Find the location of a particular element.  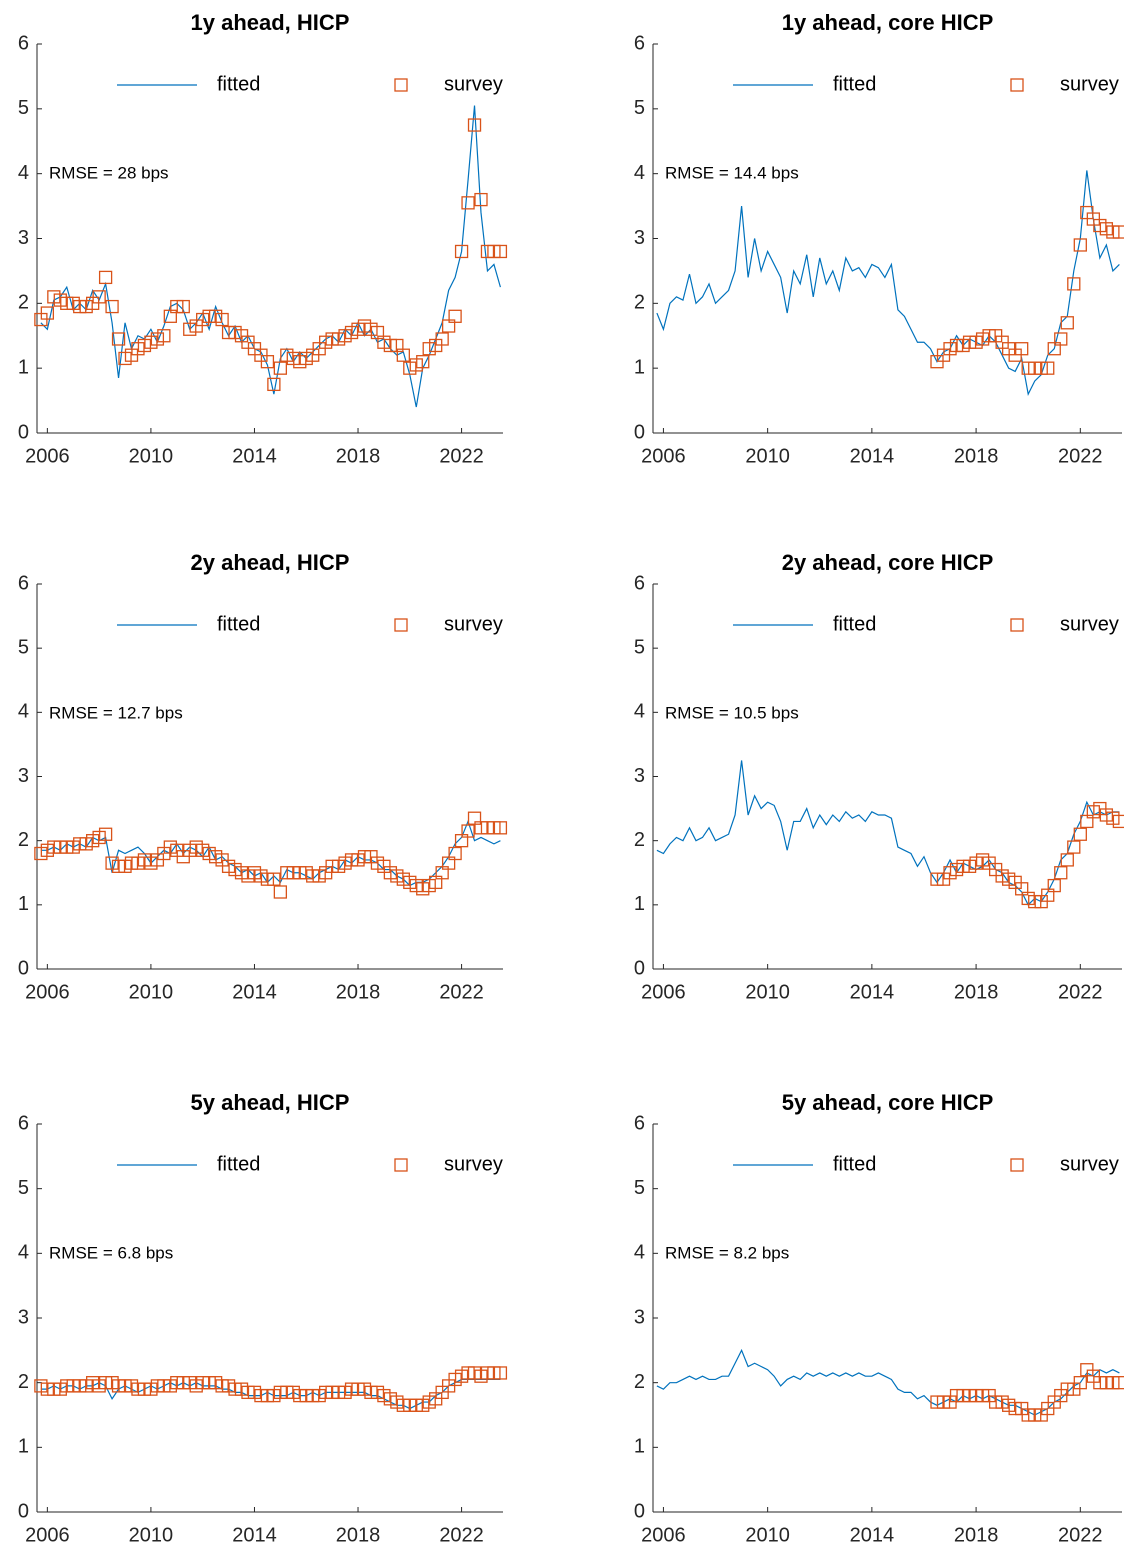

chart-title: 1y ahead, core HICP is located at coordinates (888, 22).